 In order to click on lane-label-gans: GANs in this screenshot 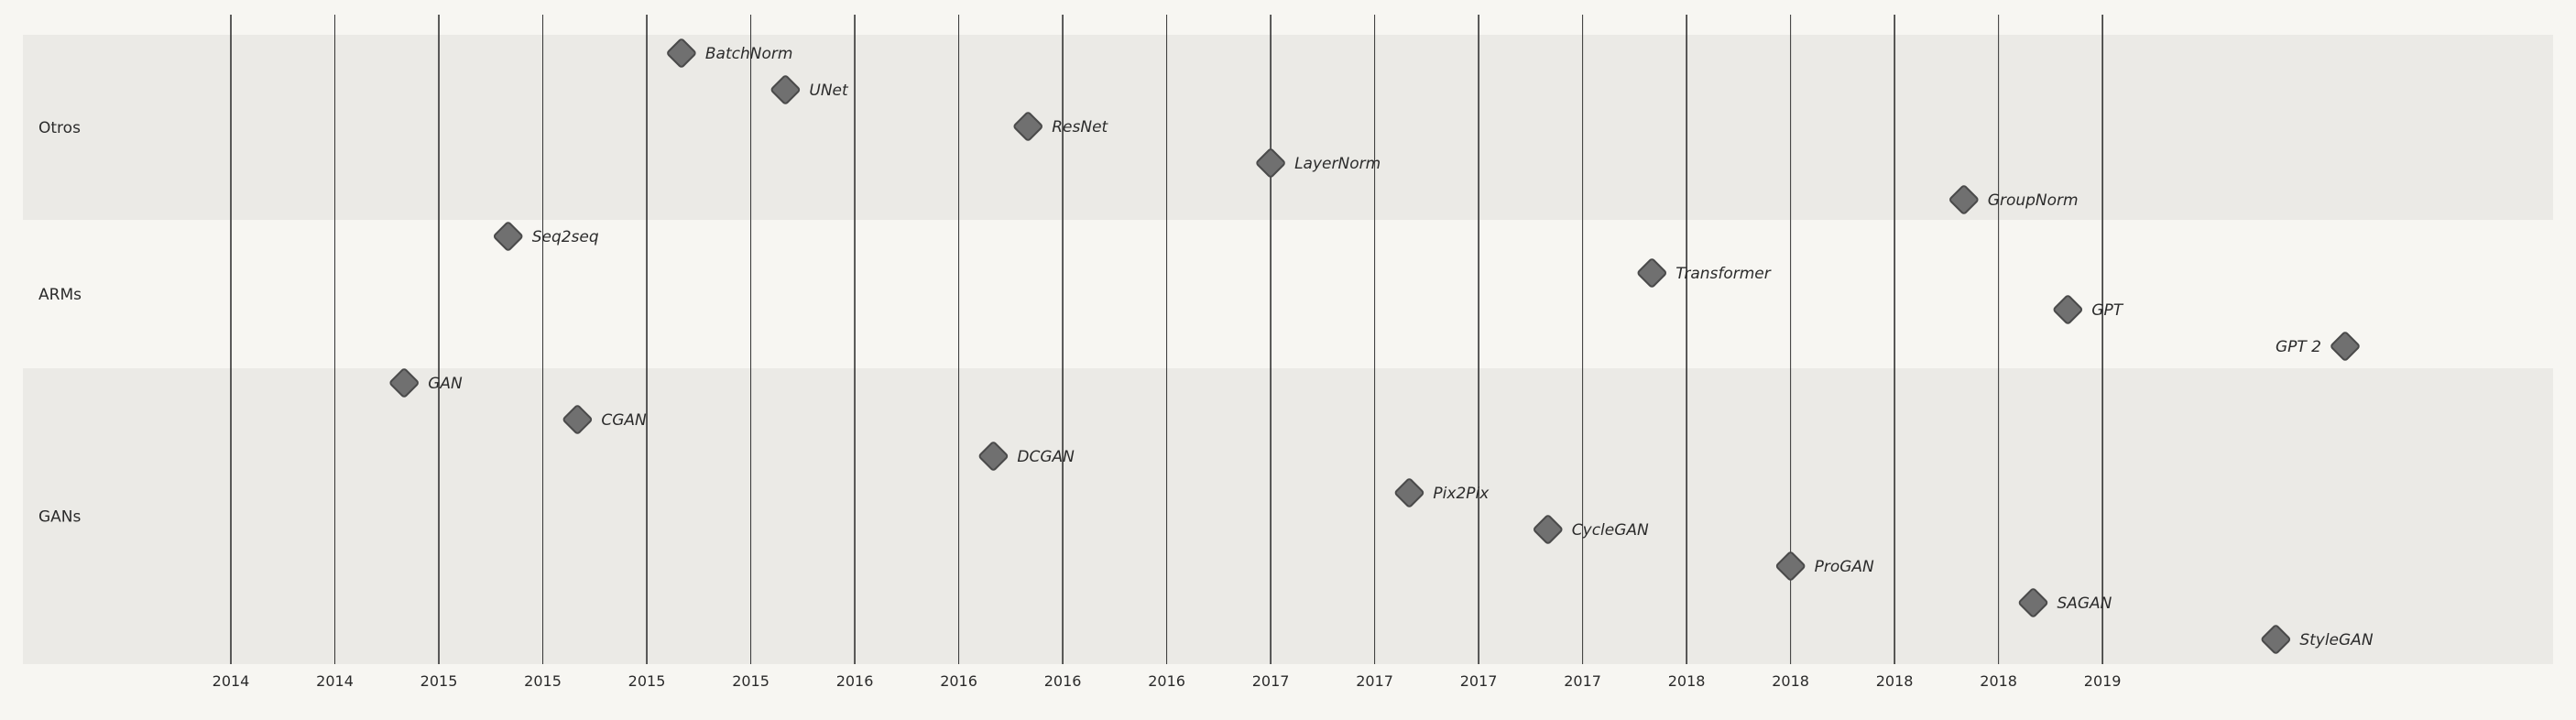, I will do `click(60, 517)`.